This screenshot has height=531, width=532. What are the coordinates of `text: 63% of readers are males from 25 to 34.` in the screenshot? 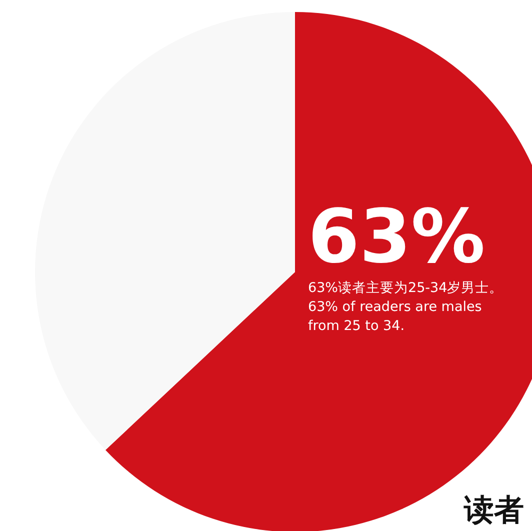 It's located at (395, 316).